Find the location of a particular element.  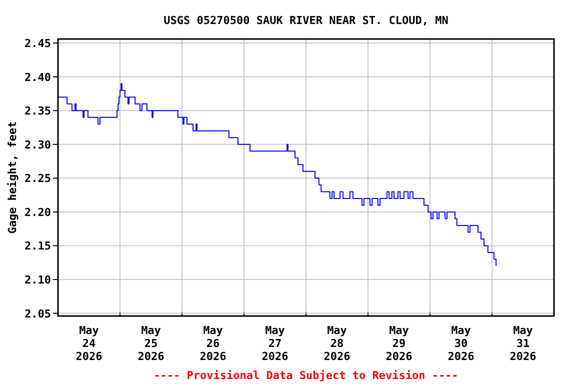

x-tick-label: May 30 2026 is located at coordinates (461, 343).